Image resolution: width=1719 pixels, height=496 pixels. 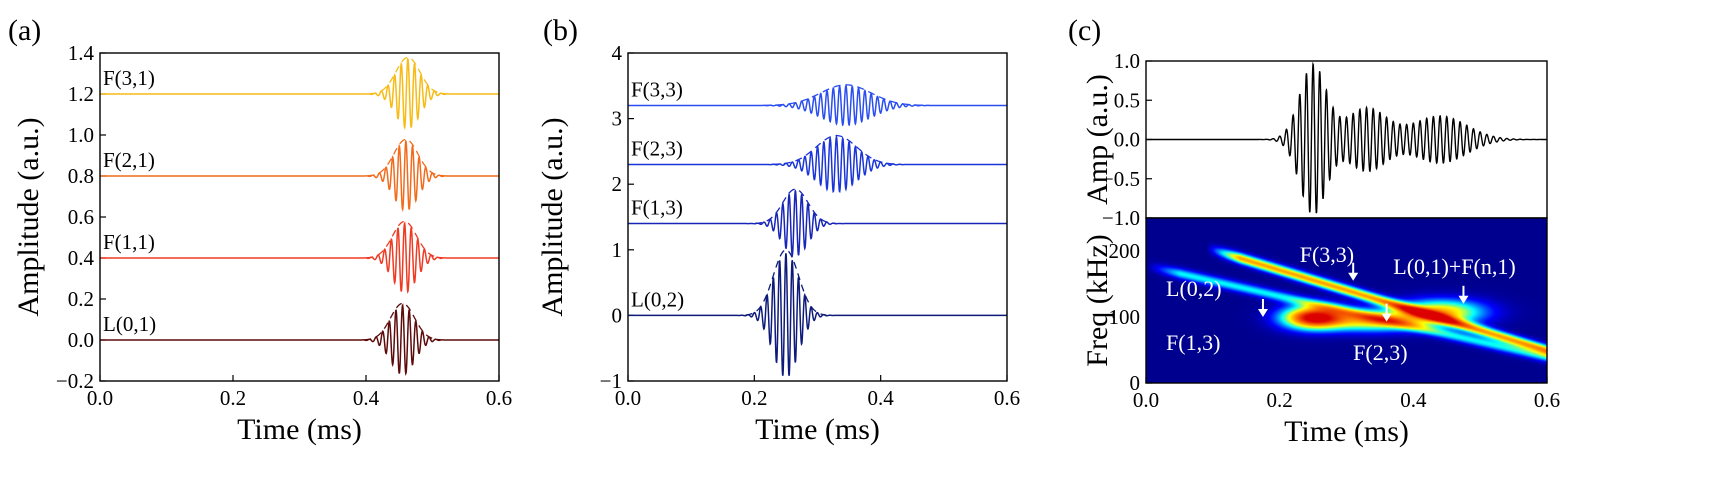 What do you see at coordinates (1125, 317) in the screenshot?
I see `y-tick-label: 100` at bounding box center [1125, 317].